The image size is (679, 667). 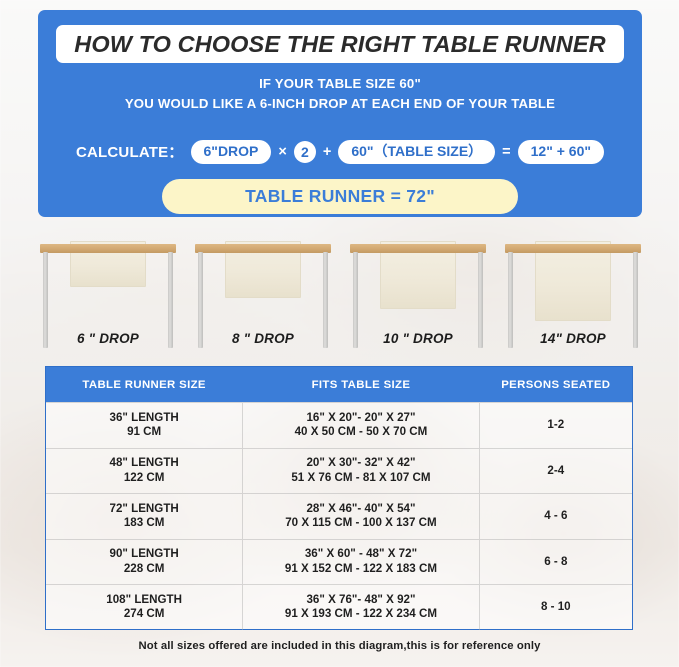 What do you see at coordinates (360, 568) in the screenshot?
I see `fits-cm: 91 X 152 CM - 122 X 183 CM` at bounding box center [360, 568].